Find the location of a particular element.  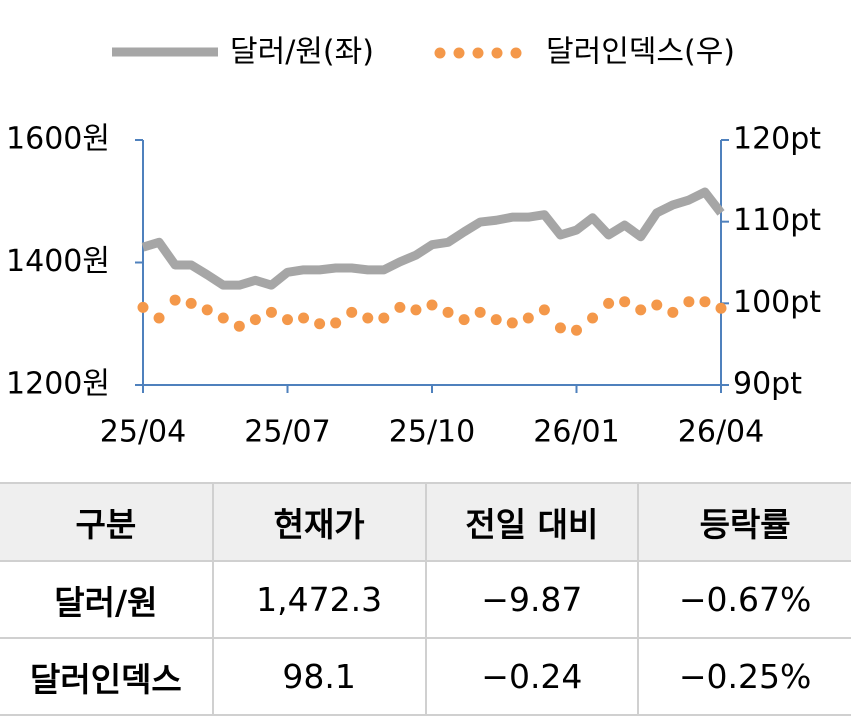

x-tick-label: 26/01 is located at coordinates (576, 432).